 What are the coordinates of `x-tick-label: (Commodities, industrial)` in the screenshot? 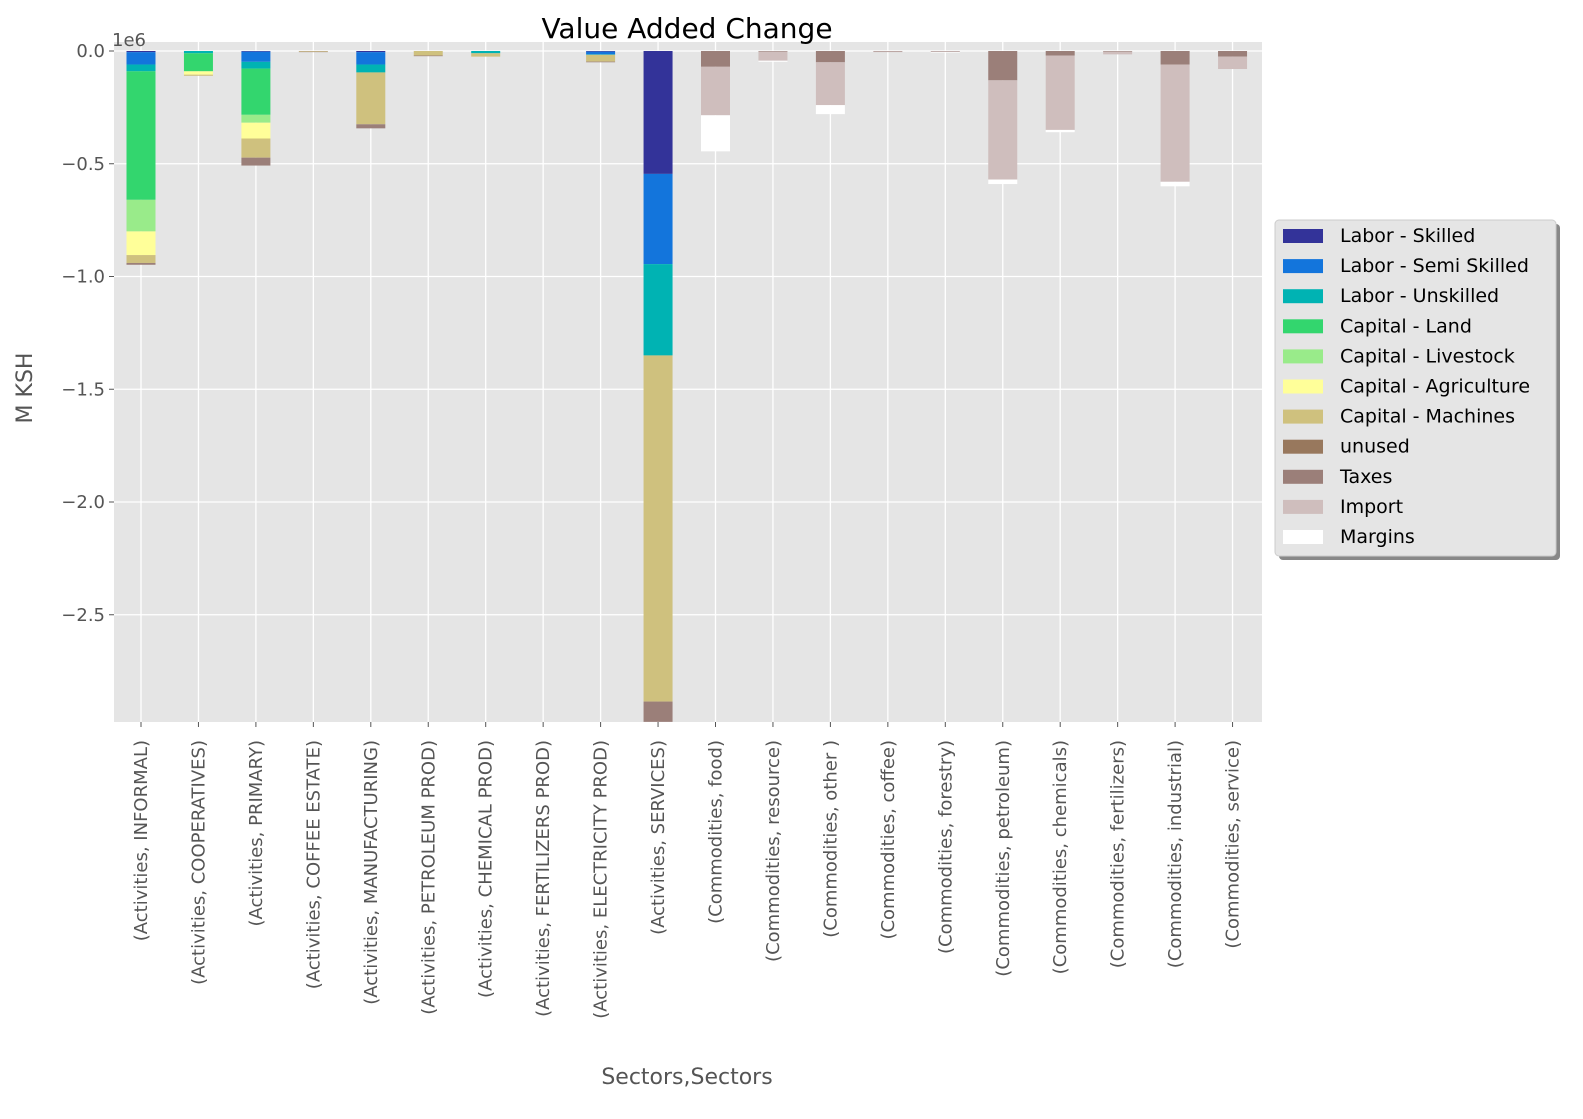 It's located at (1175, 854).